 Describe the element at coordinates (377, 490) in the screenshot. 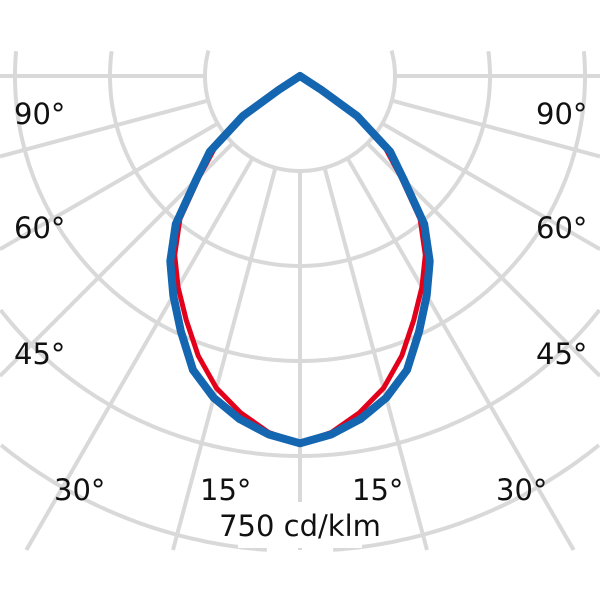

I see `angle-label-right-15: 15°` at that location.